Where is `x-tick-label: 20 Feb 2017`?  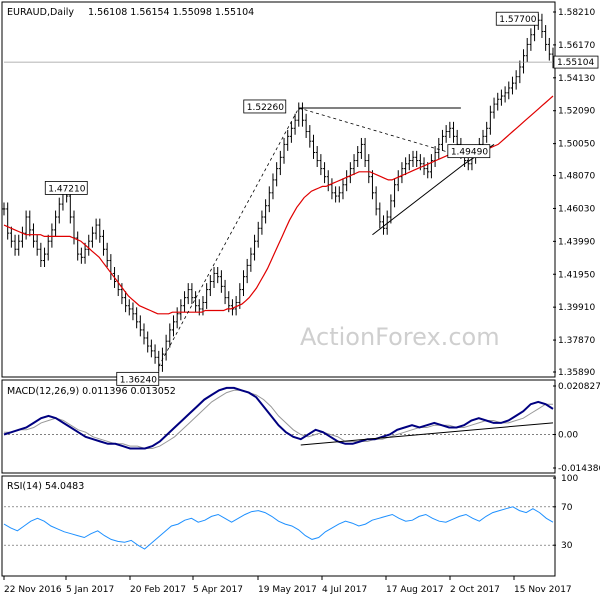 x-tick-label: 20 Feb 2017 is located at coordinates (158, 590).